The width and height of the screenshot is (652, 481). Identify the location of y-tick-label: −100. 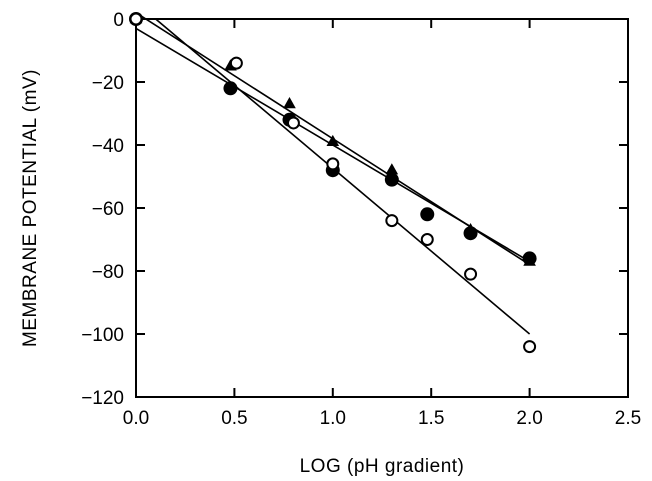
(102, 335).